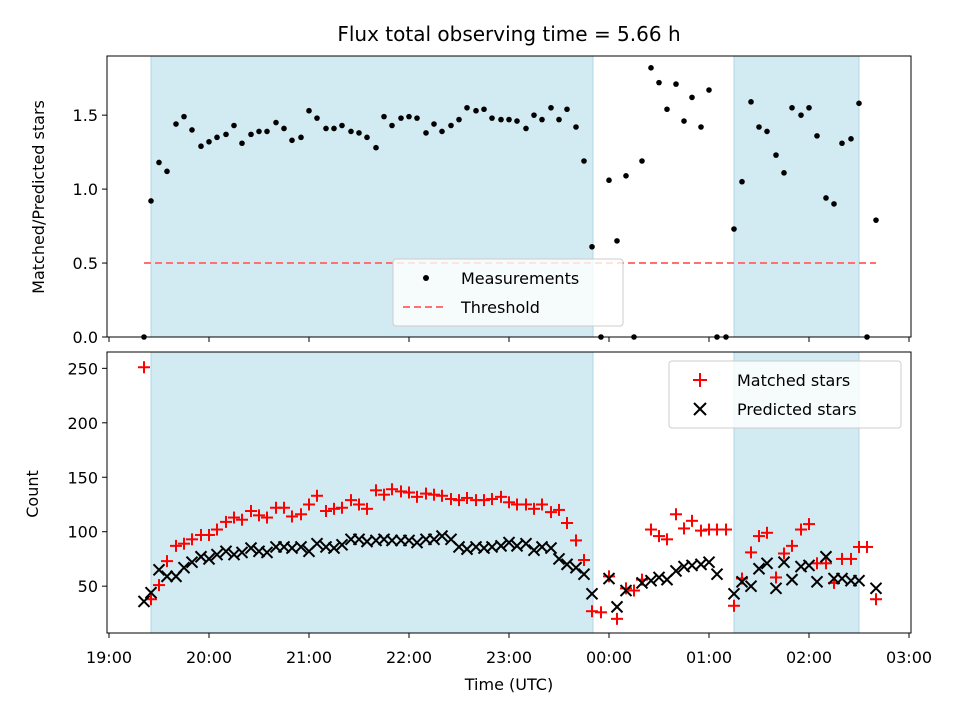 This screenshot has width=960, height=720. I want to click on bottom-x-tick-label: 01:00, so click(709, 657).